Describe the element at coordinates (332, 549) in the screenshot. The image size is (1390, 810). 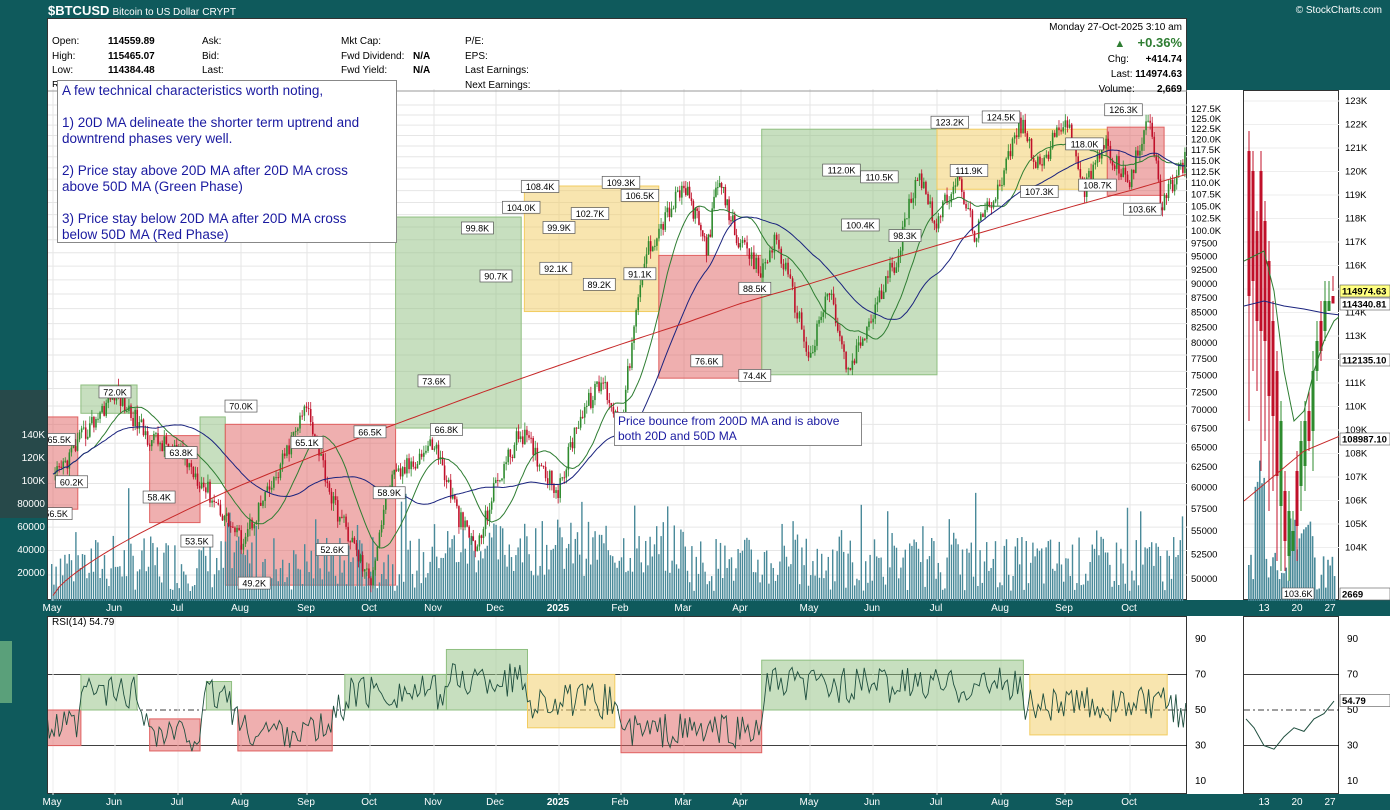
I see `price-label: 52.6K` at that location.